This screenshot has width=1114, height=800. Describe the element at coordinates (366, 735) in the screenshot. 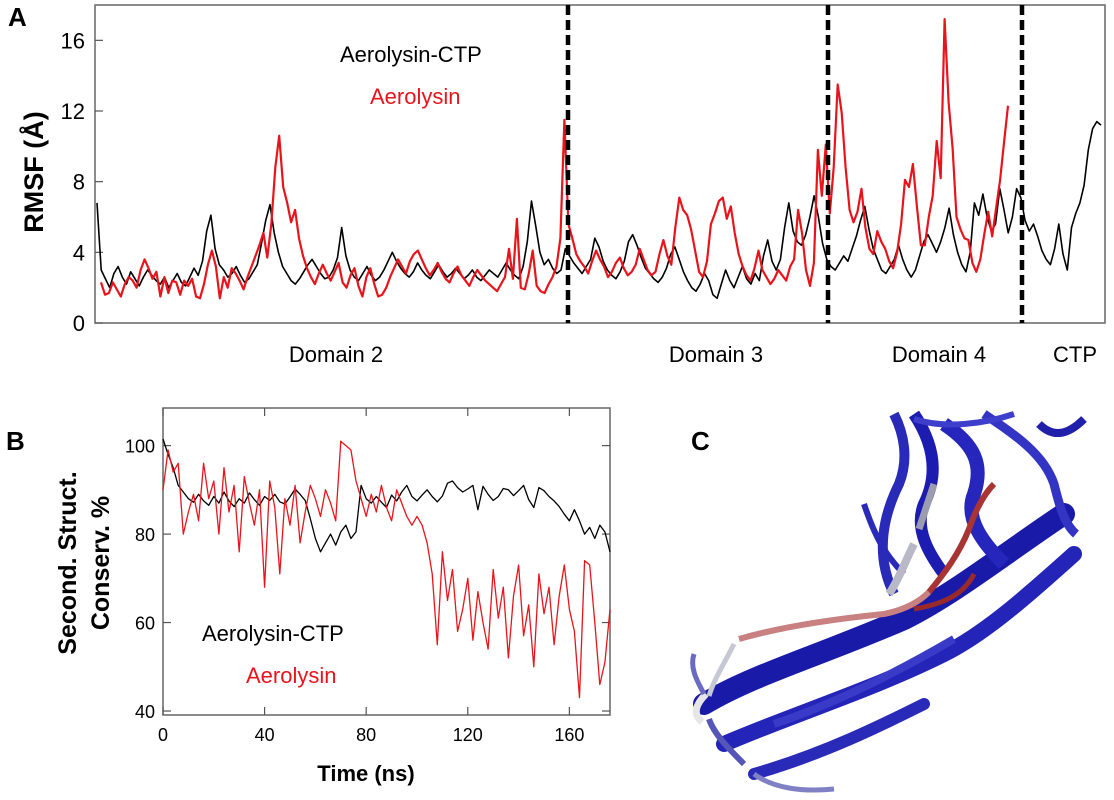

I see `conservation-xtick-label: 80` at that location.